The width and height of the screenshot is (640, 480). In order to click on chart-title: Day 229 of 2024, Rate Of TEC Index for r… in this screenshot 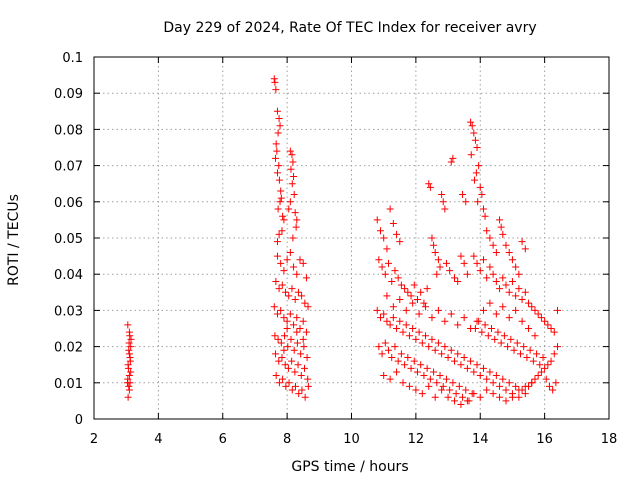, I will do `click(349, 28)`.